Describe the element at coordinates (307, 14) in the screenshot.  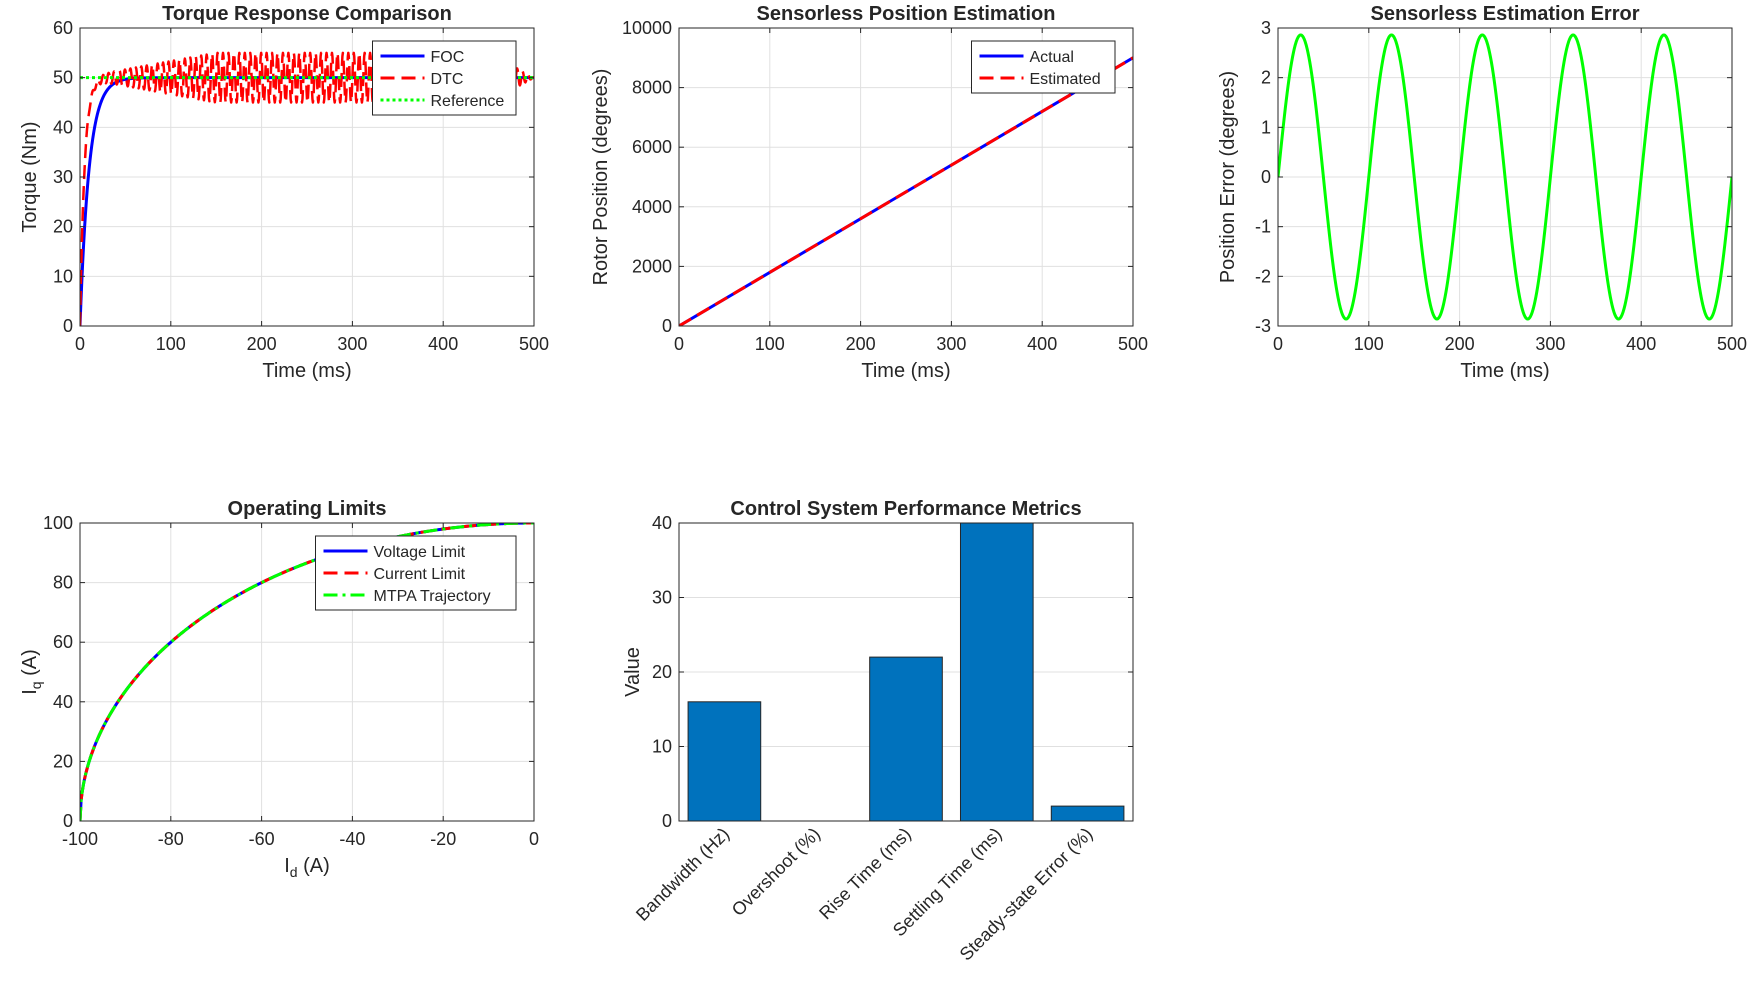
I see `torque-title: Torque Response Comparison` at that location.